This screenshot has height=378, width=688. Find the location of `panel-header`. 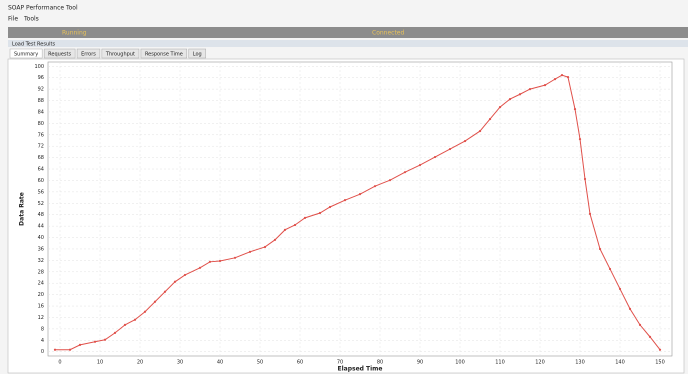

panel-header is located at coordinates (348, 43).